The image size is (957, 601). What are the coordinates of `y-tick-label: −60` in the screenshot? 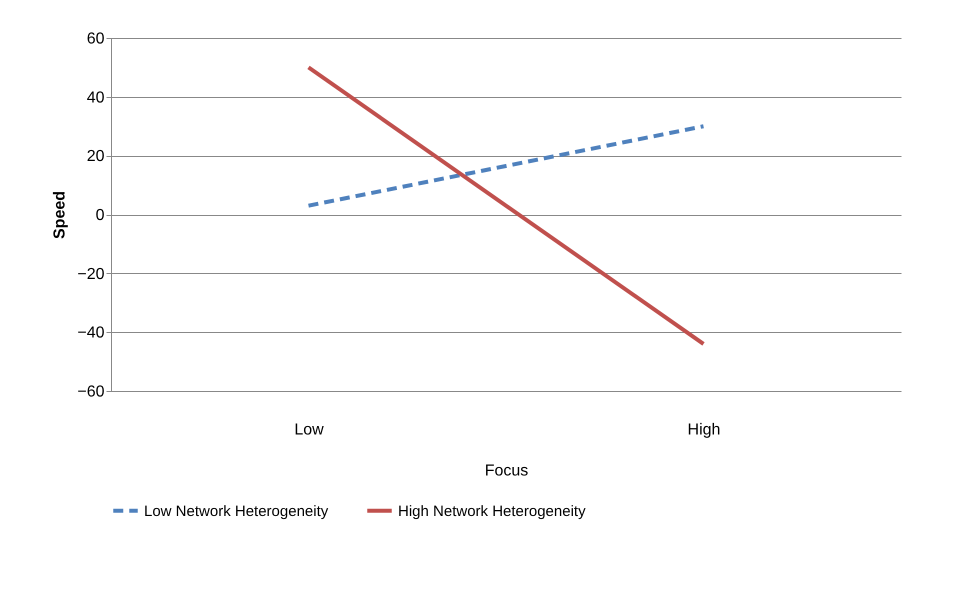 It's located at (91, 392).